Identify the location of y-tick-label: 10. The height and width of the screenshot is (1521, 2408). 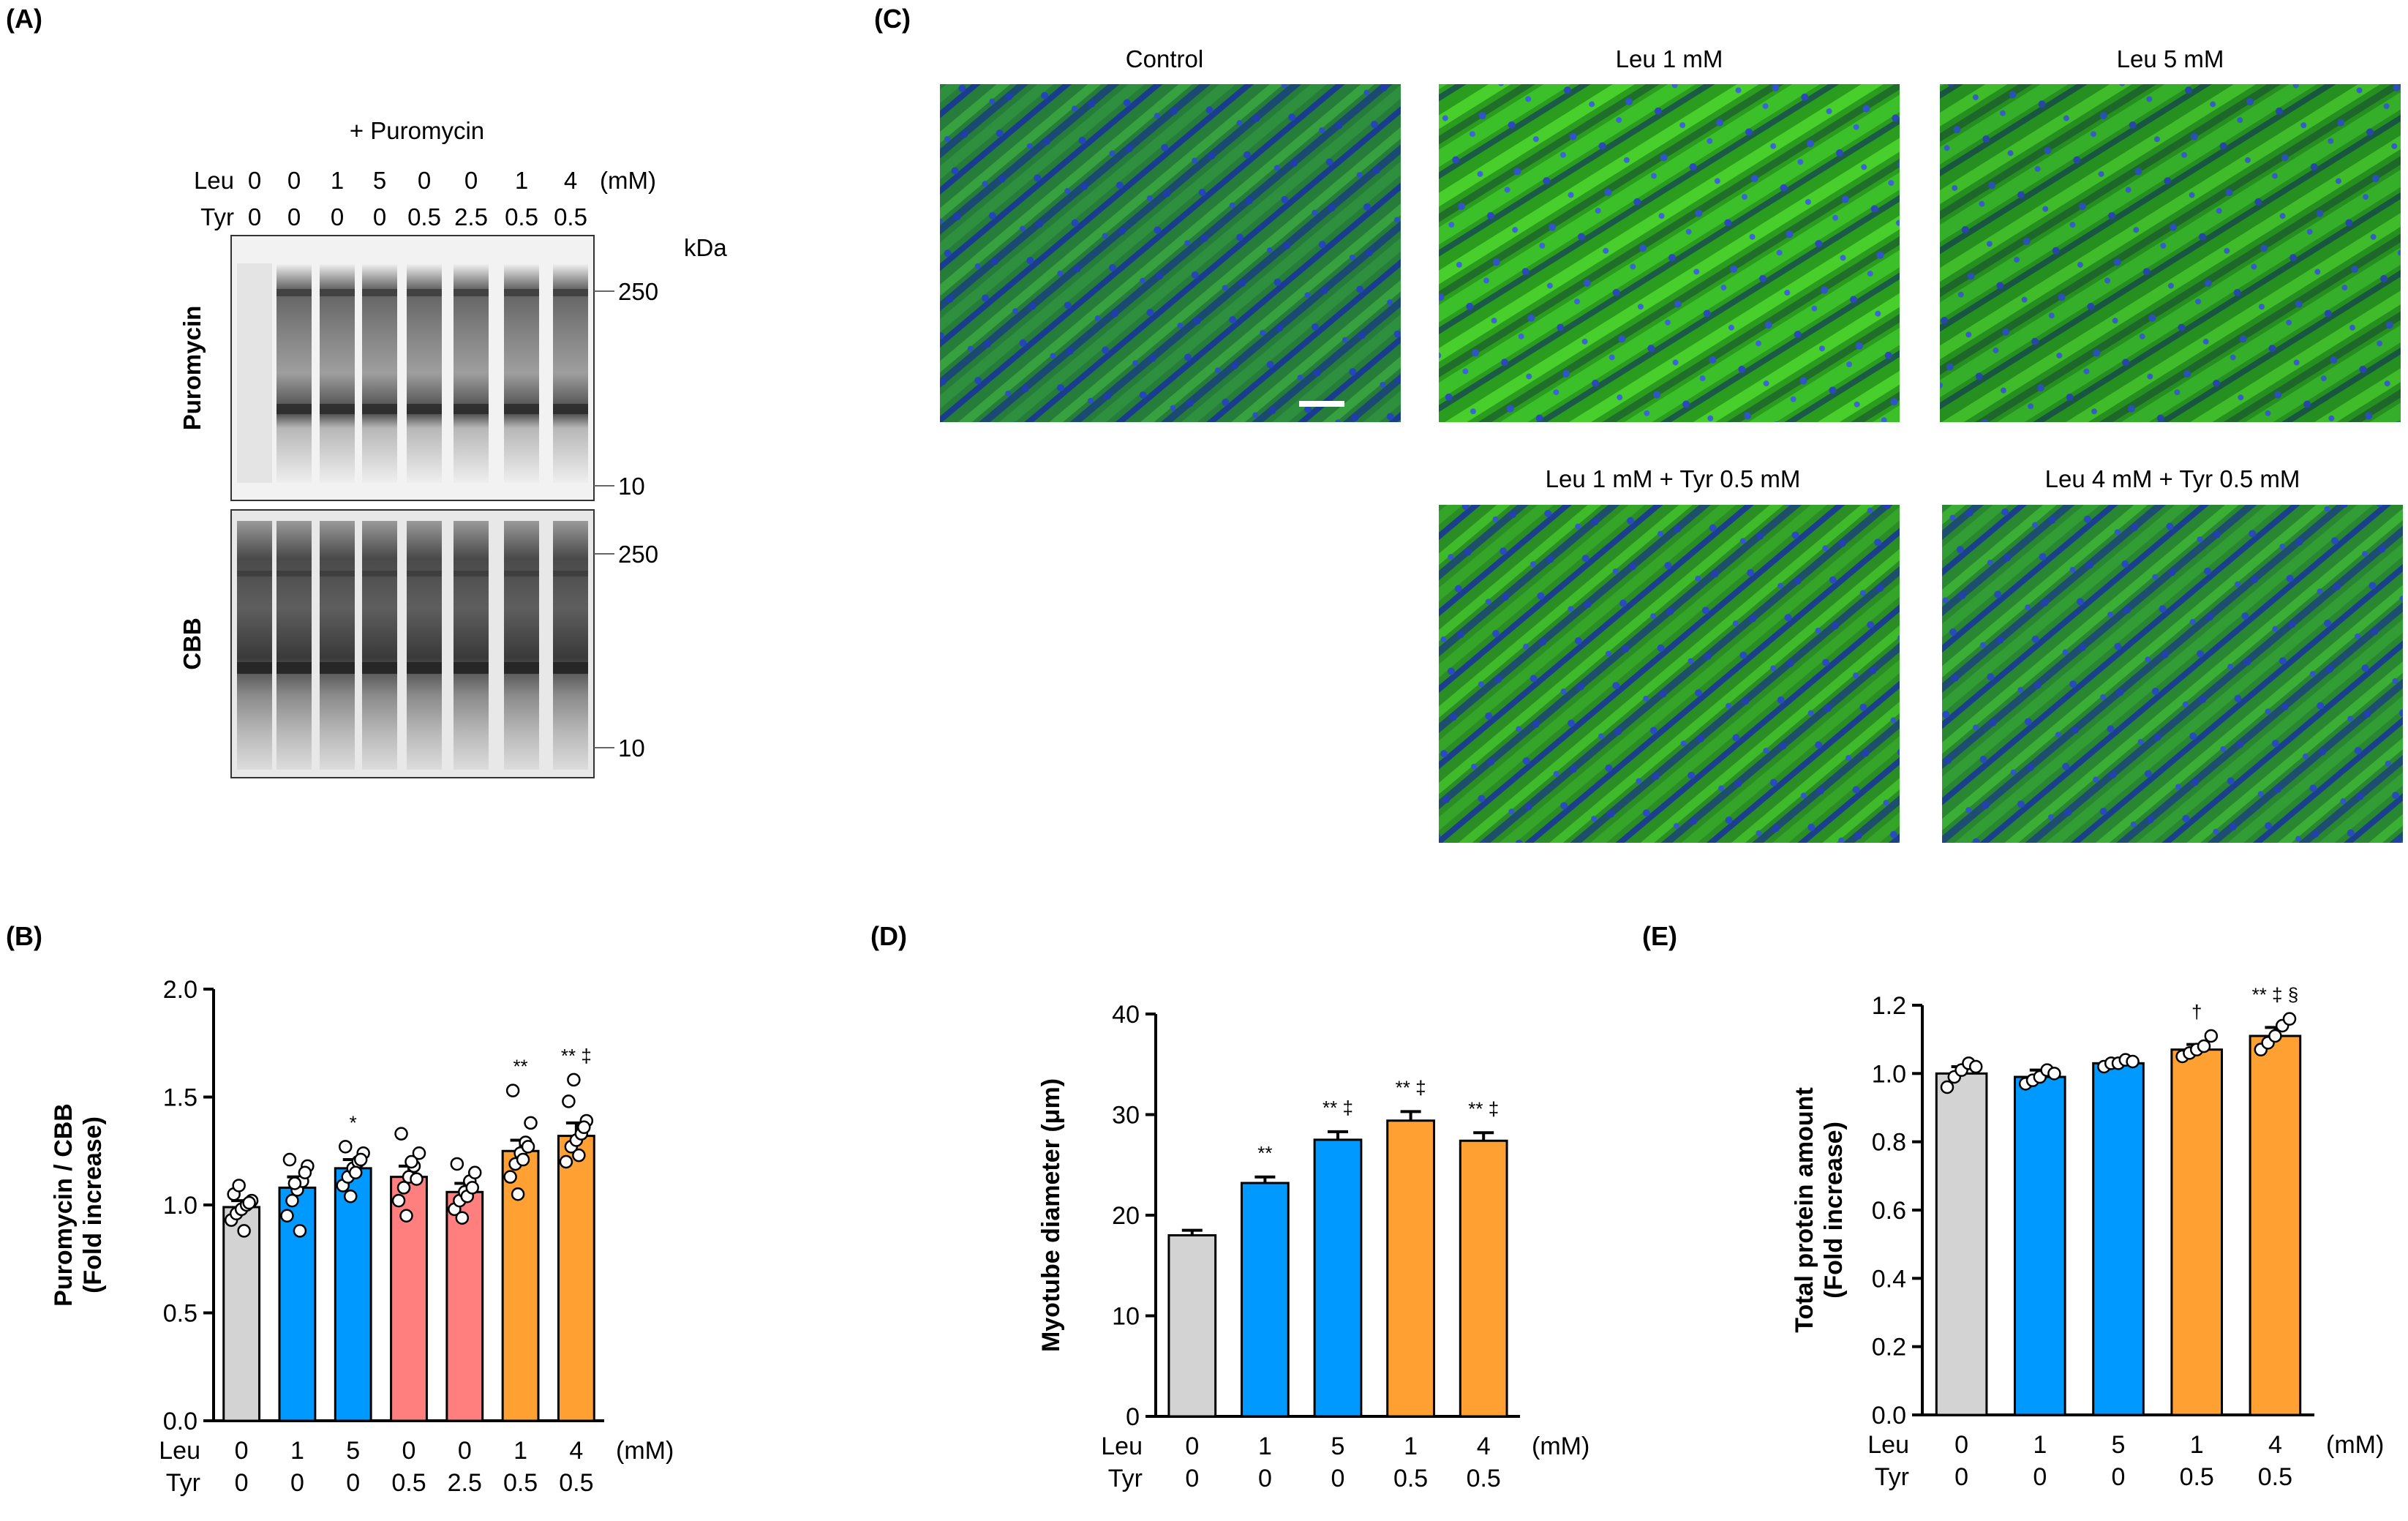
(1126, 1317).